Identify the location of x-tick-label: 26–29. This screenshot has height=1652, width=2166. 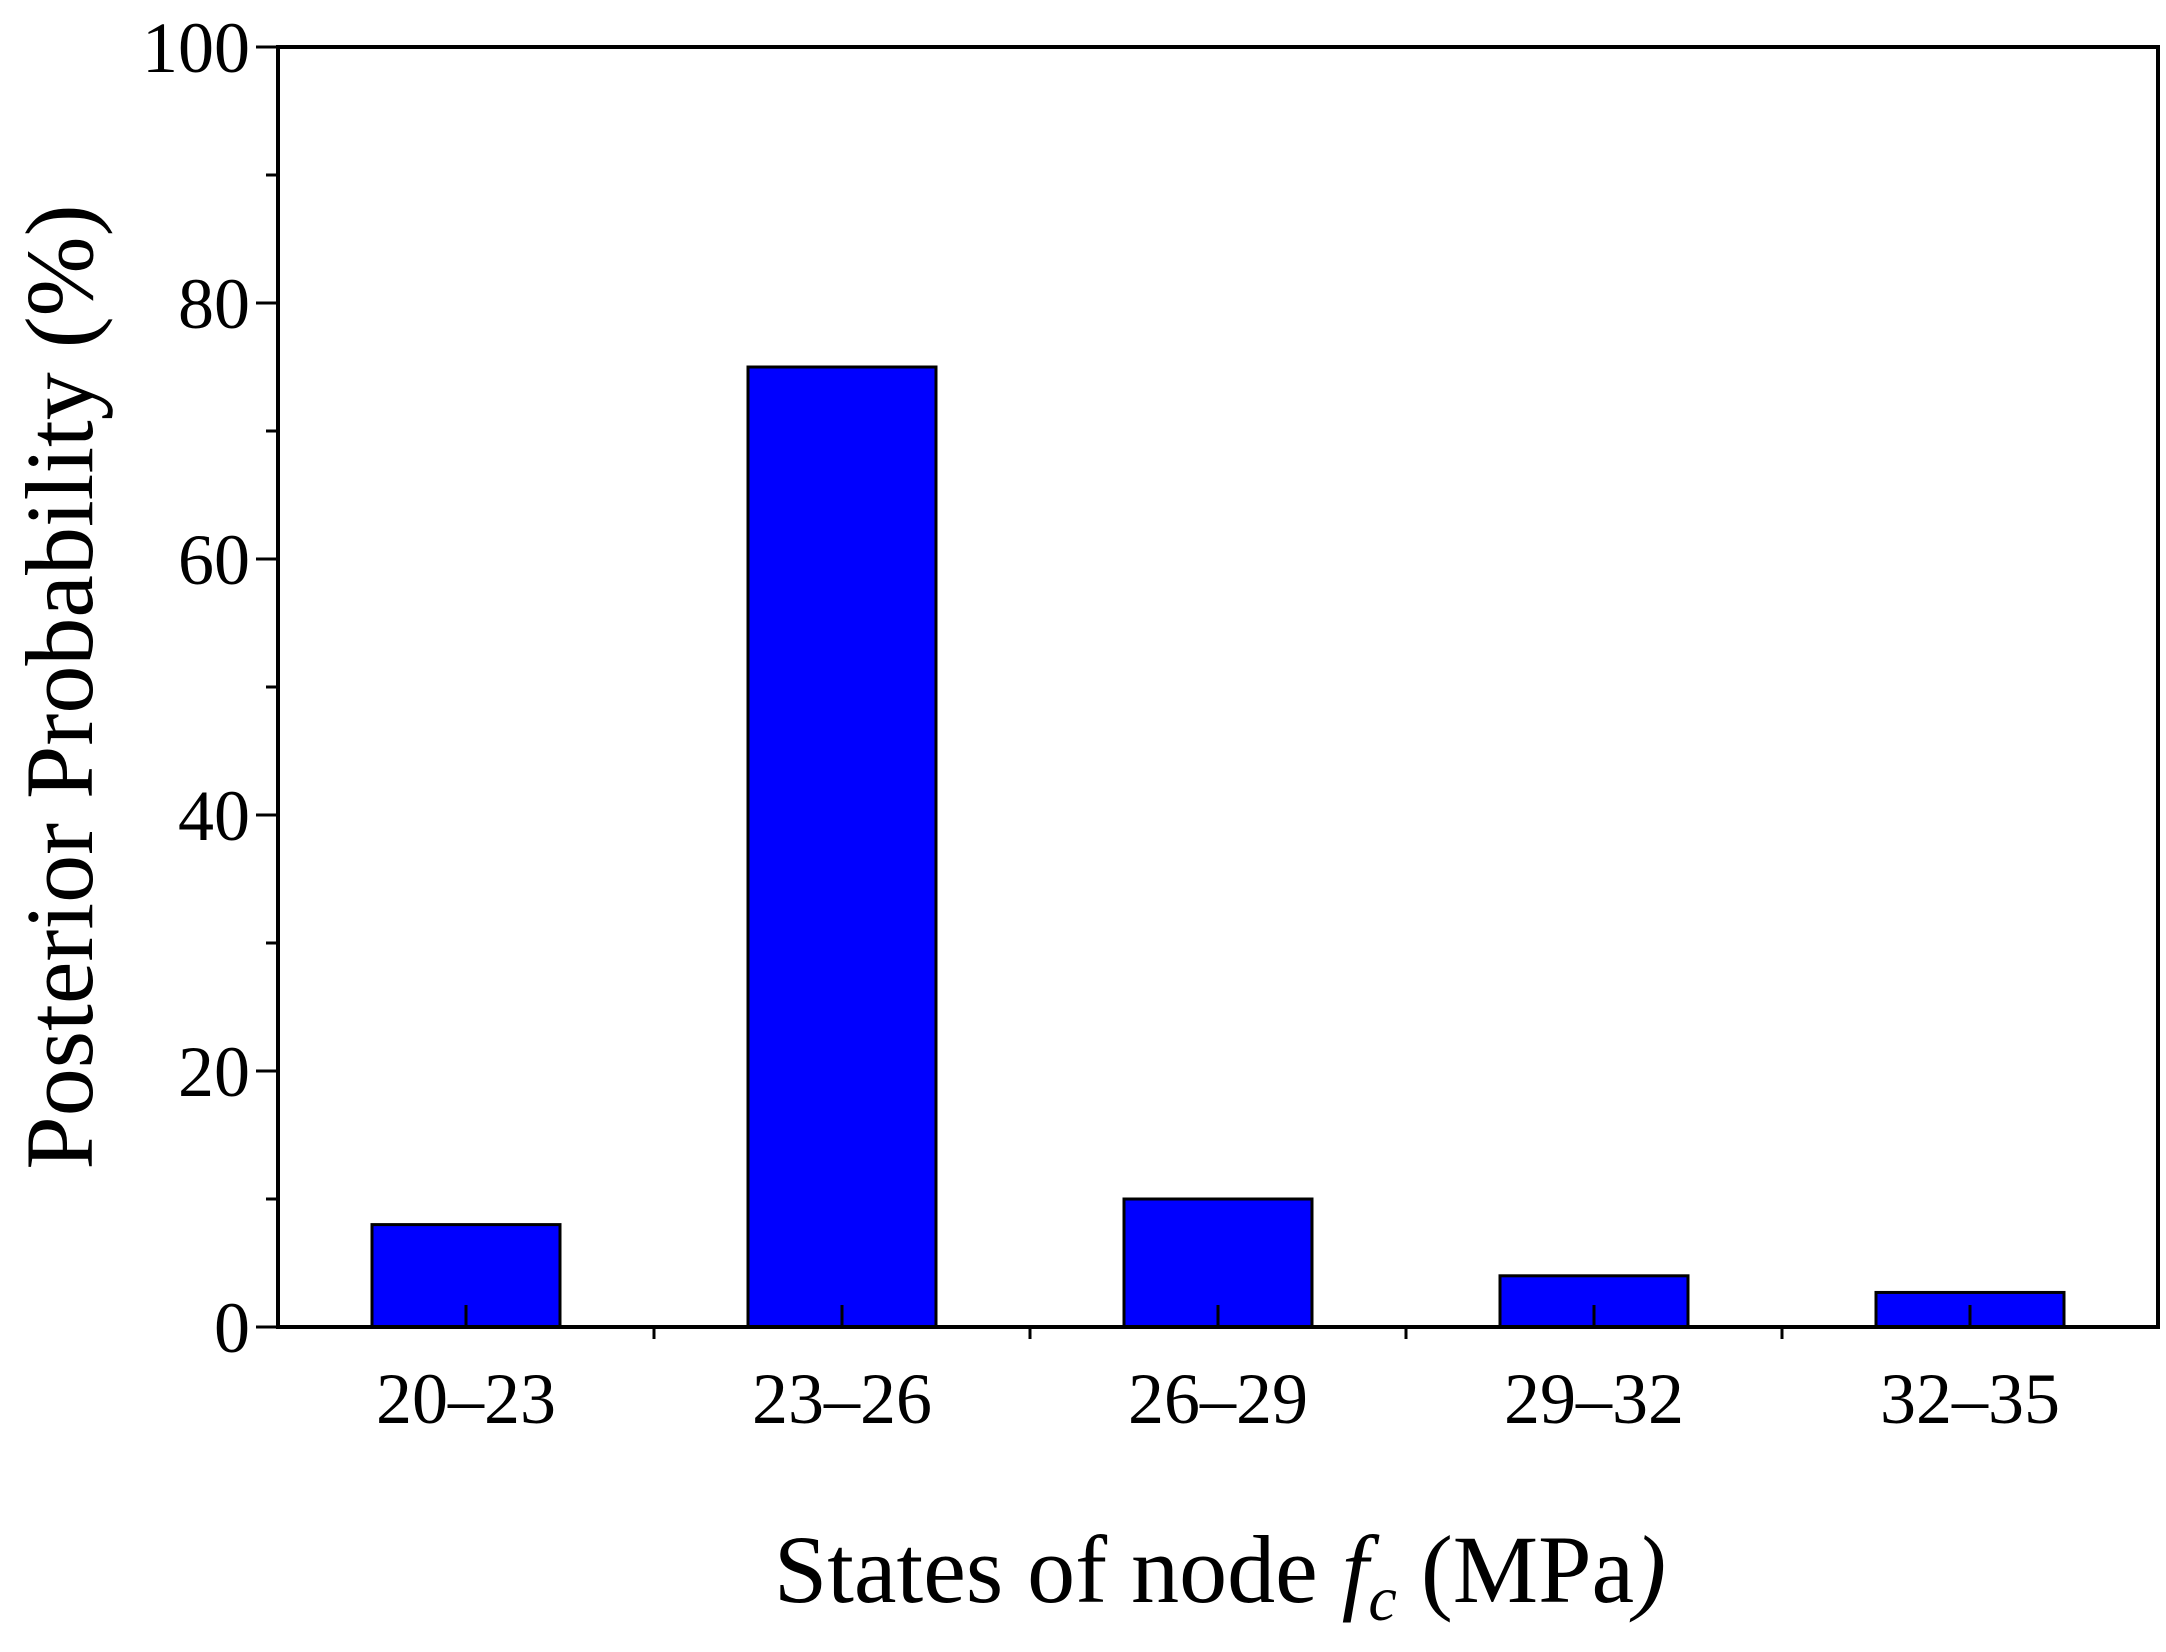
(1218, 1399).